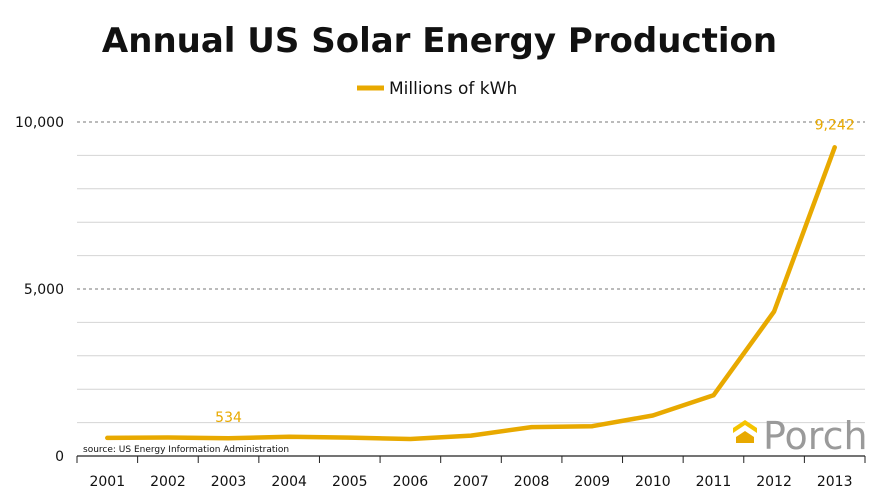  Describe the element at coordinates (714, 482) in the screenshot. I see `x-tick-label: 2011` at that location.